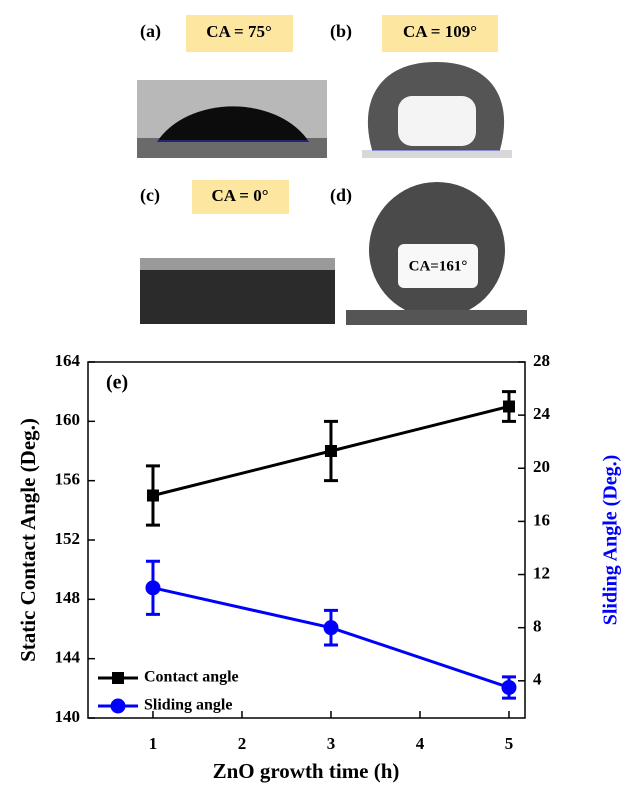 The width and height of the screenshot is (637, 797). What do you see at coordinates (438, 266) in the screenshot?
I see `ca-text: CA=161°` at bounding box center [438, 266].